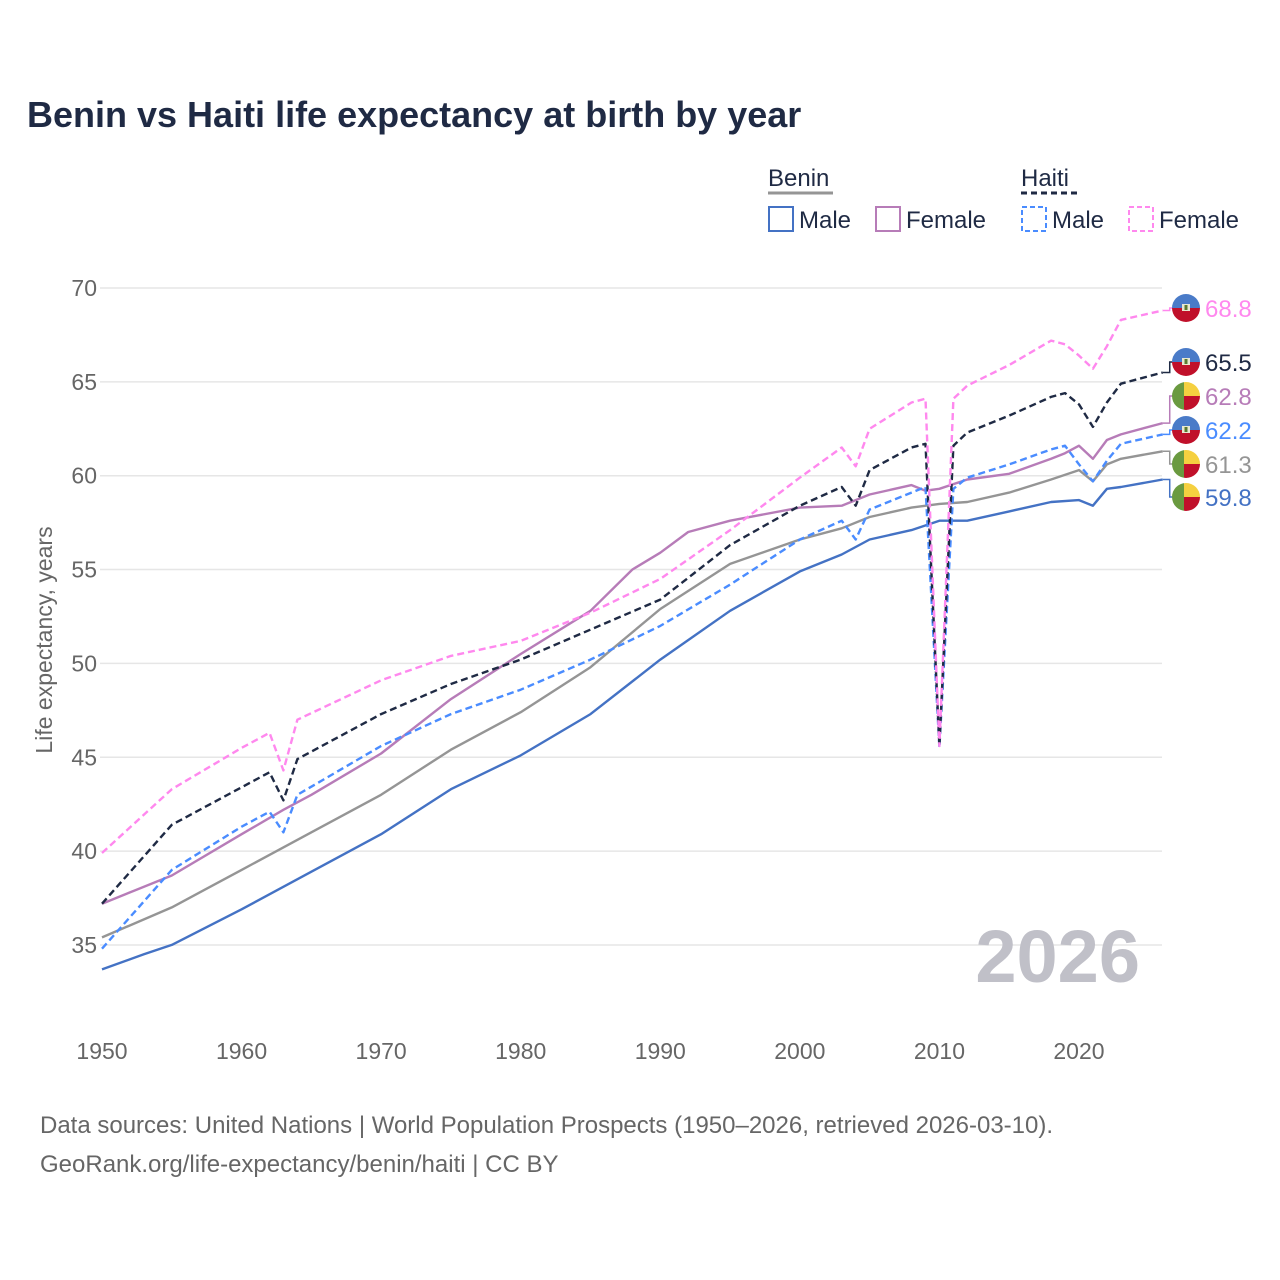  Describe the element at coordinates (939, 1051) in the screenshot. I see `x-tick-label: 2010` at that location.